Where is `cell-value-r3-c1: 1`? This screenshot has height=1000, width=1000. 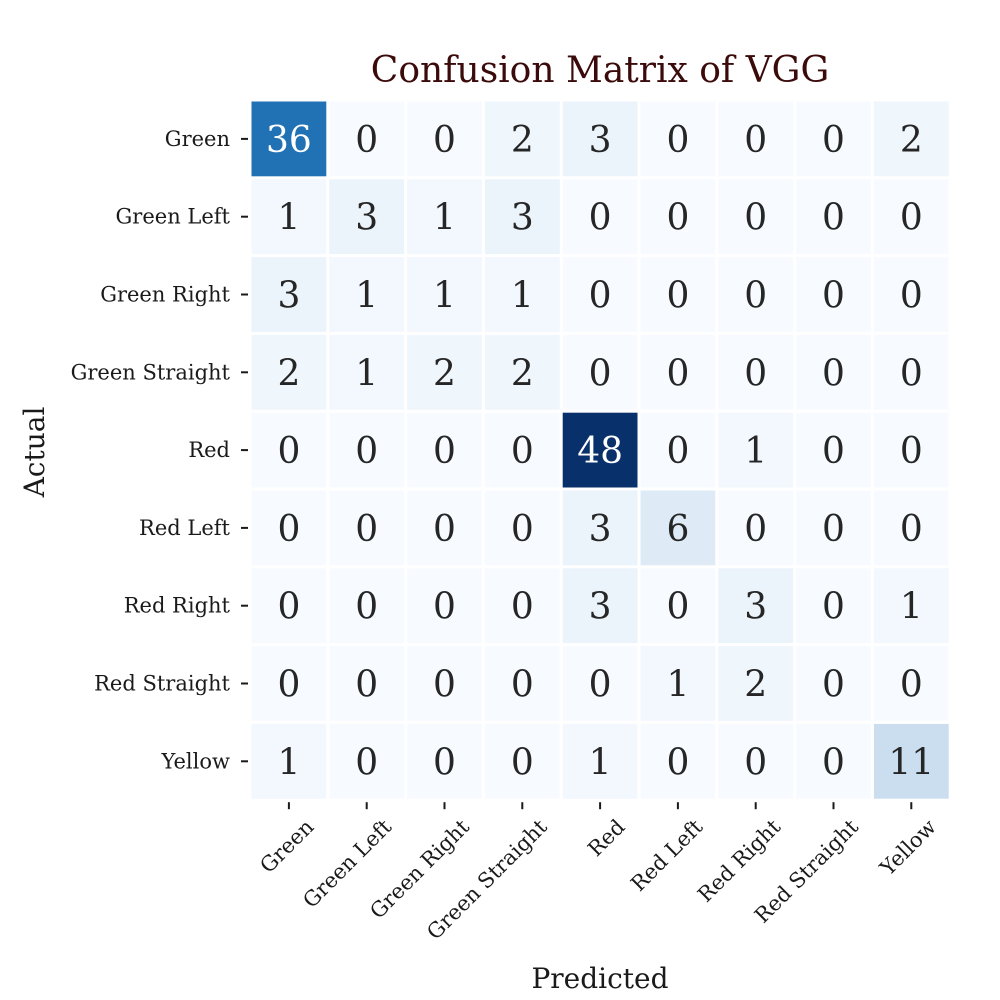 cell-value-r3-c1: 1 is located at coordinates (366, 373).